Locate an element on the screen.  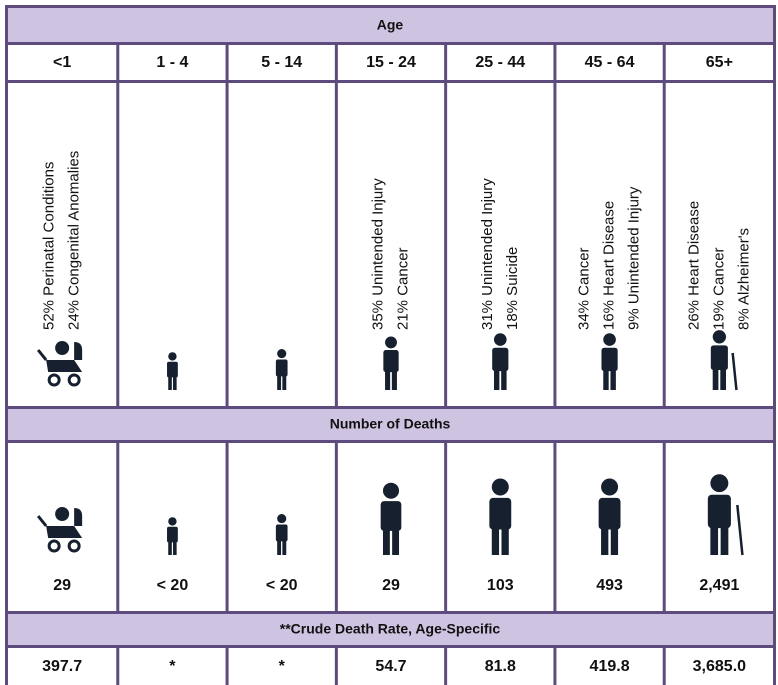
rate-header: **Crude Death Rate, Age-Specific is located at coordinates (390, 629).